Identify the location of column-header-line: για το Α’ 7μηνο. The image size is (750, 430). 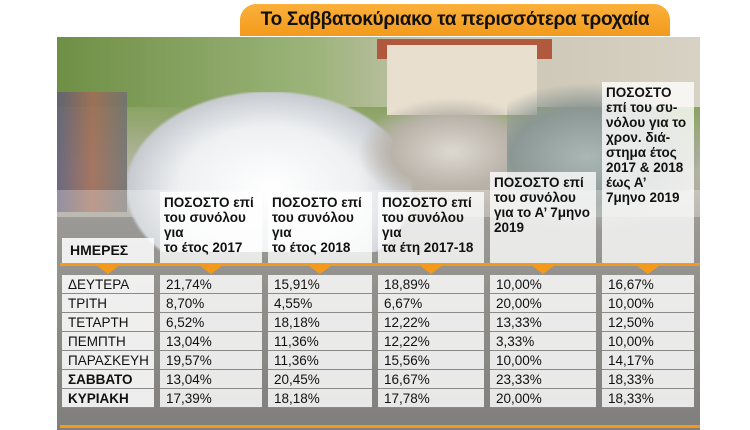
(542, 212).